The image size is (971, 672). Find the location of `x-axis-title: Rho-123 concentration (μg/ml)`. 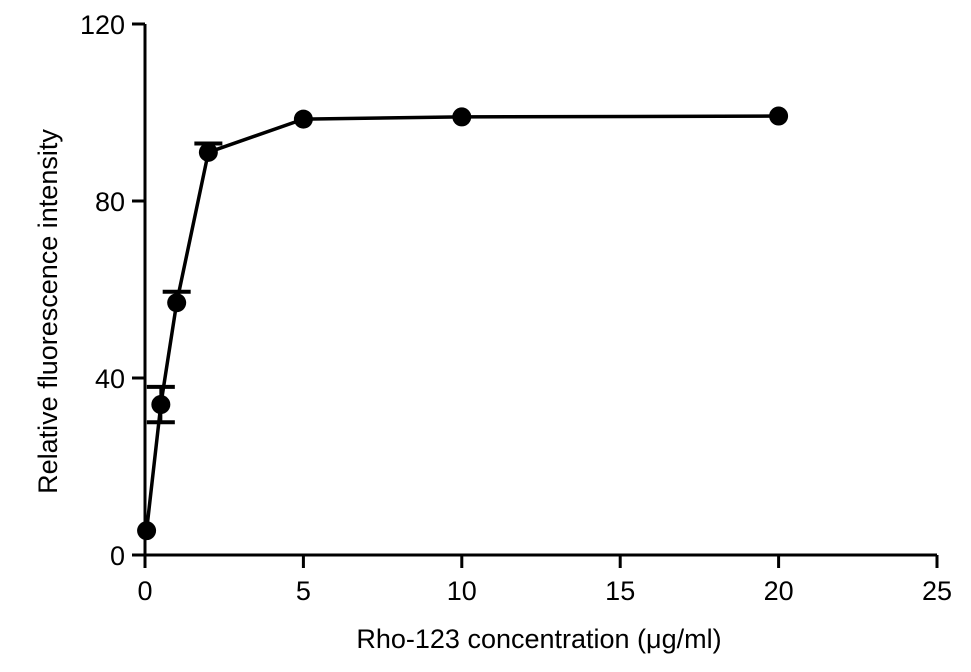

x-axis-title: Rho-123 concentration (μg/ml) is located at coordinates (538, 639).